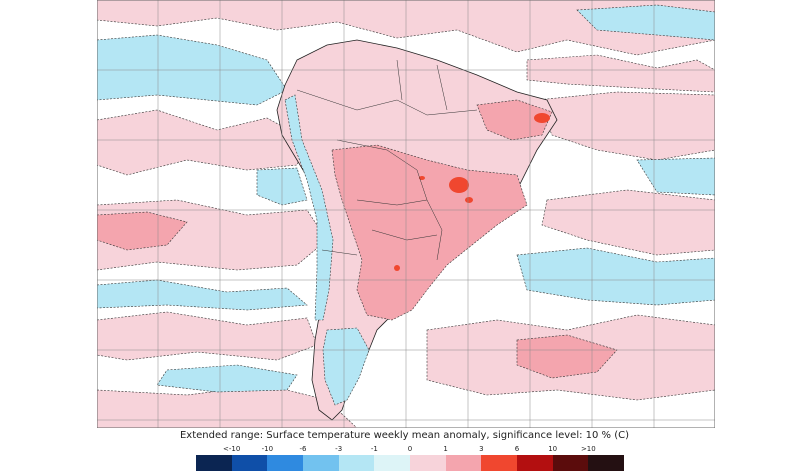 The height and width of the screenshot is (474, 809). What do you see at coordinates (267, 449) in the screenshot?
I see `colorbar-tick-label: -10` at bounding box center [267, 449].